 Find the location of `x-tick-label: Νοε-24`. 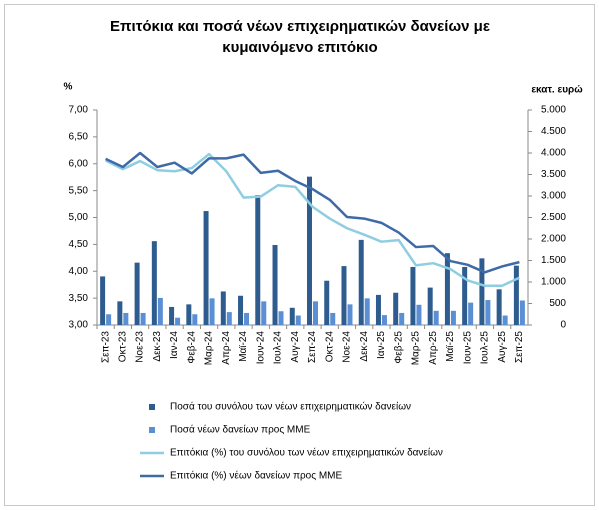

x-tick-label: Νοε-24 is located at coordinates (347, 347).